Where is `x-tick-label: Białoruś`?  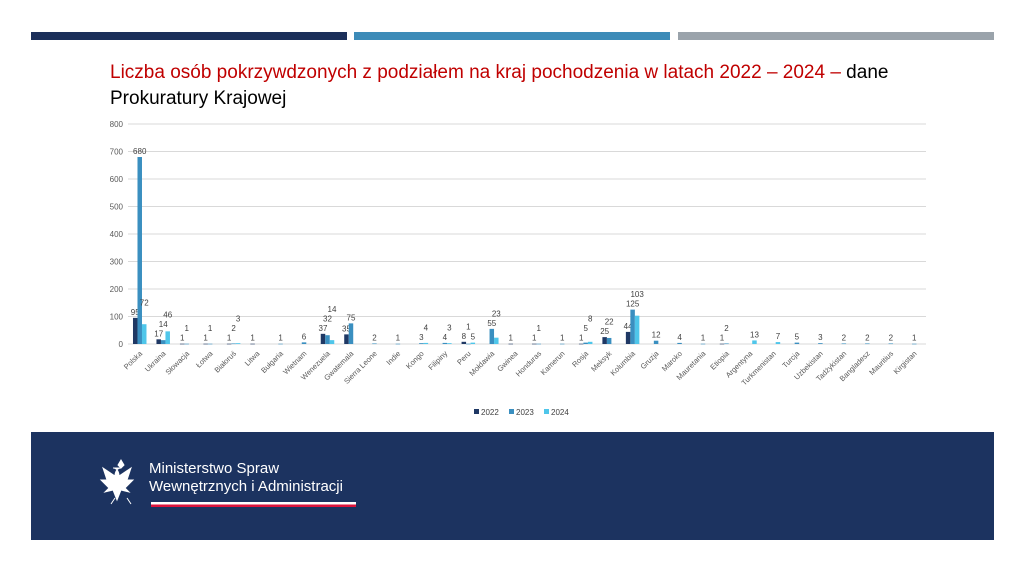
x-tick-label: Białoruś is located at coordinates (225, 362).